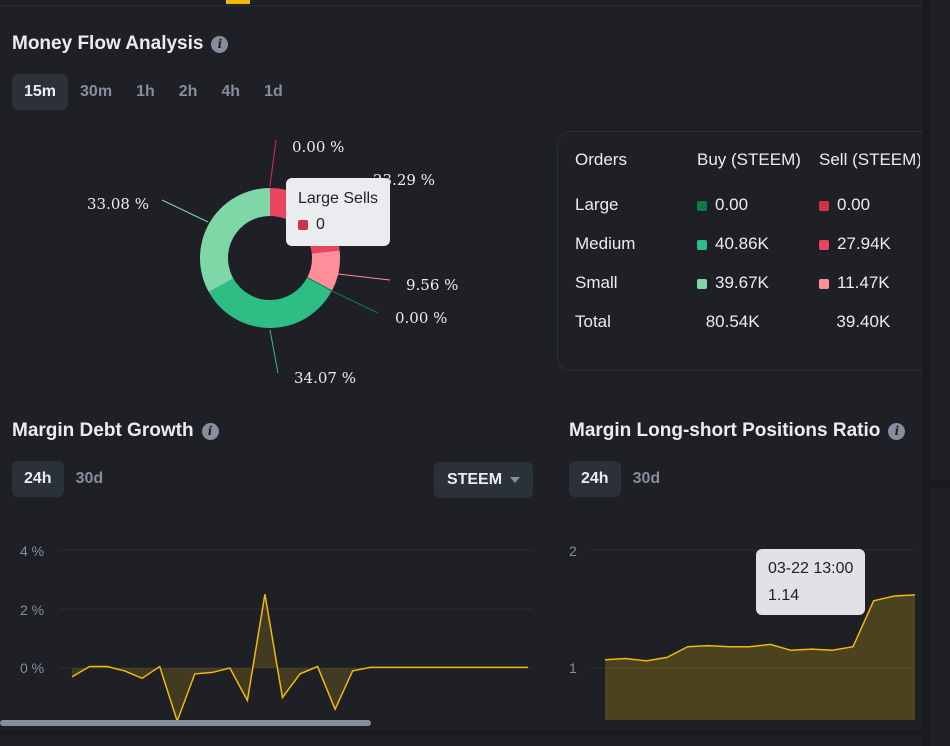  I want to click on right-panel-edge, so click(940, 240).